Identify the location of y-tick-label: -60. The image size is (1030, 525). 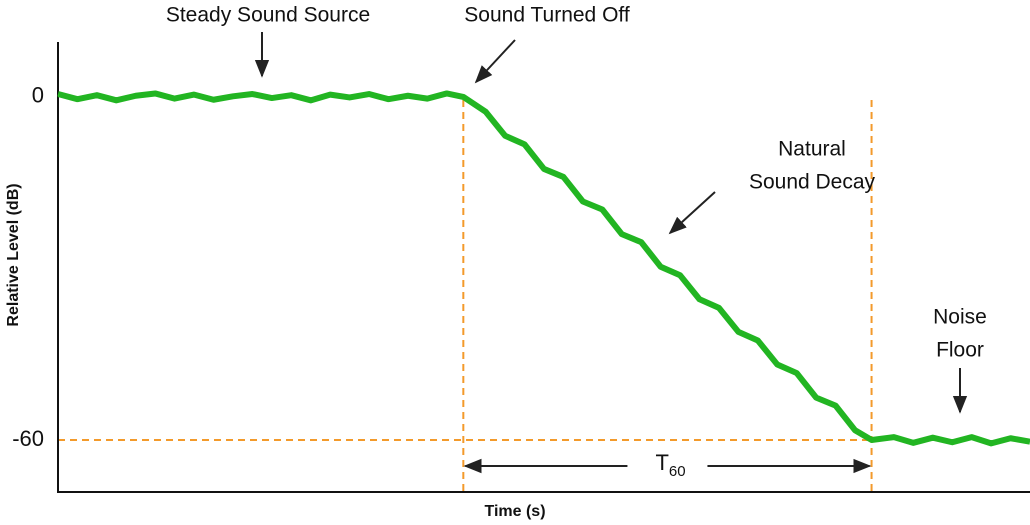
(28, 438).